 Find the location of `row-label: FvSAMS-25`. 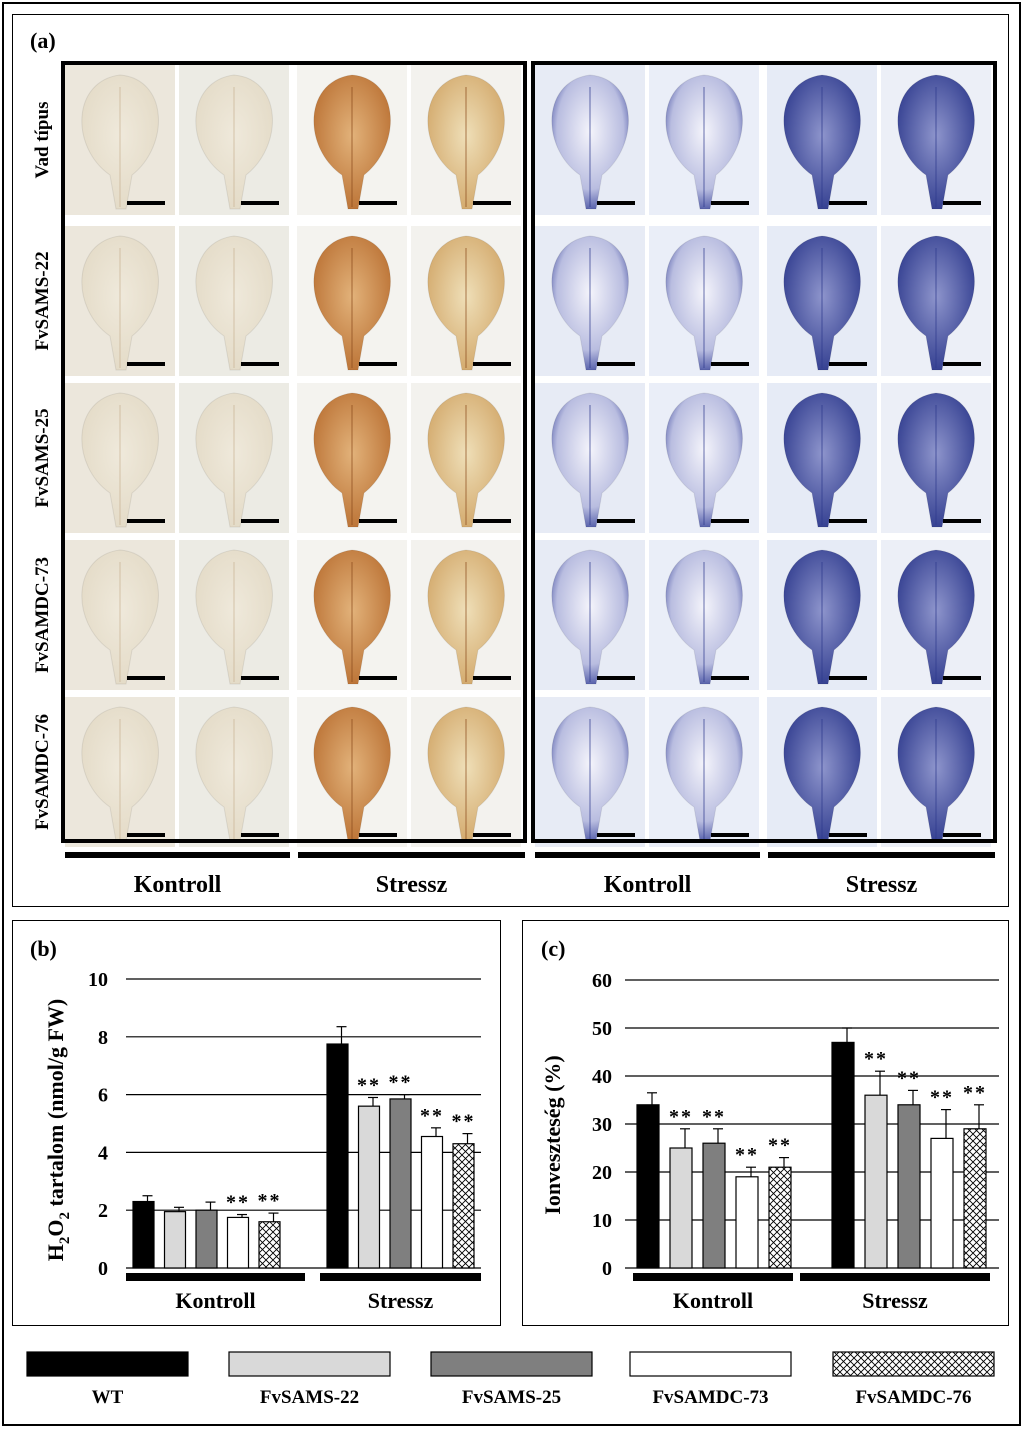

row-label: FvSAMS-25 is located at coordinates (42, 457).